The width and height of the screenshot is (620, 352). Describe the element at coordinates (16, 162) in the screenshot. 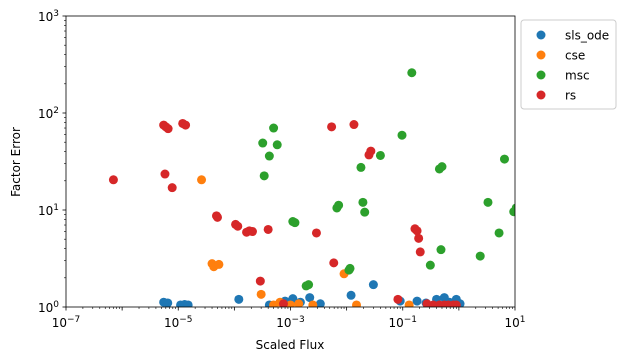

I see `y-axis-title: Factor Error` at that location.